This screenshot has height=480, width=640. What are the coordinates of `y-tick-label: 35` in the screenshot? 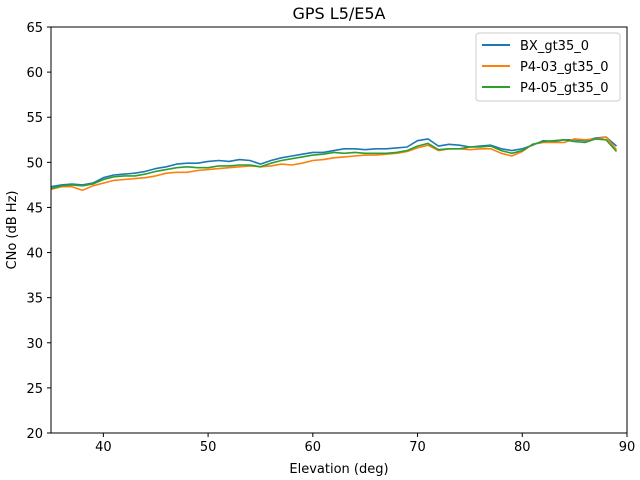 It's located at (34, 299).